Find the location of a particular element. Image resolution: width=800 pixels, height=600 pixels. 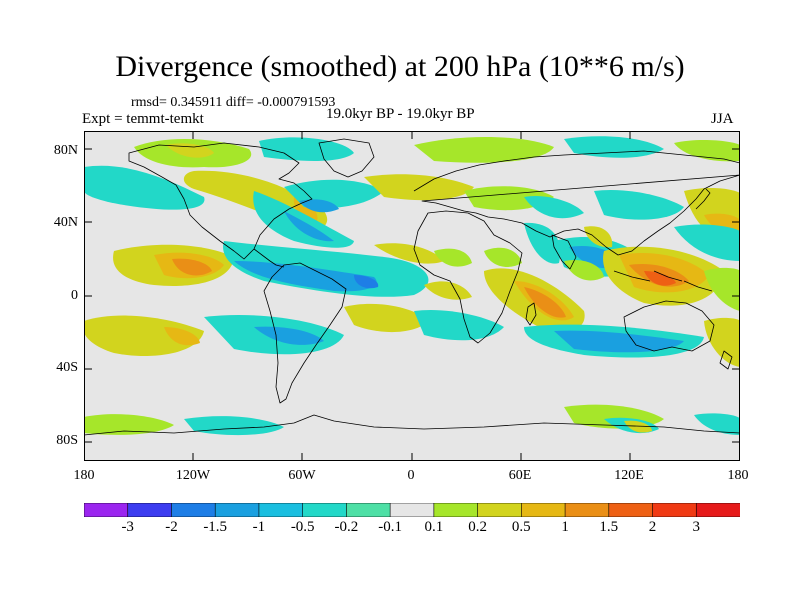

colorbar is located at coordinates (412, 510).